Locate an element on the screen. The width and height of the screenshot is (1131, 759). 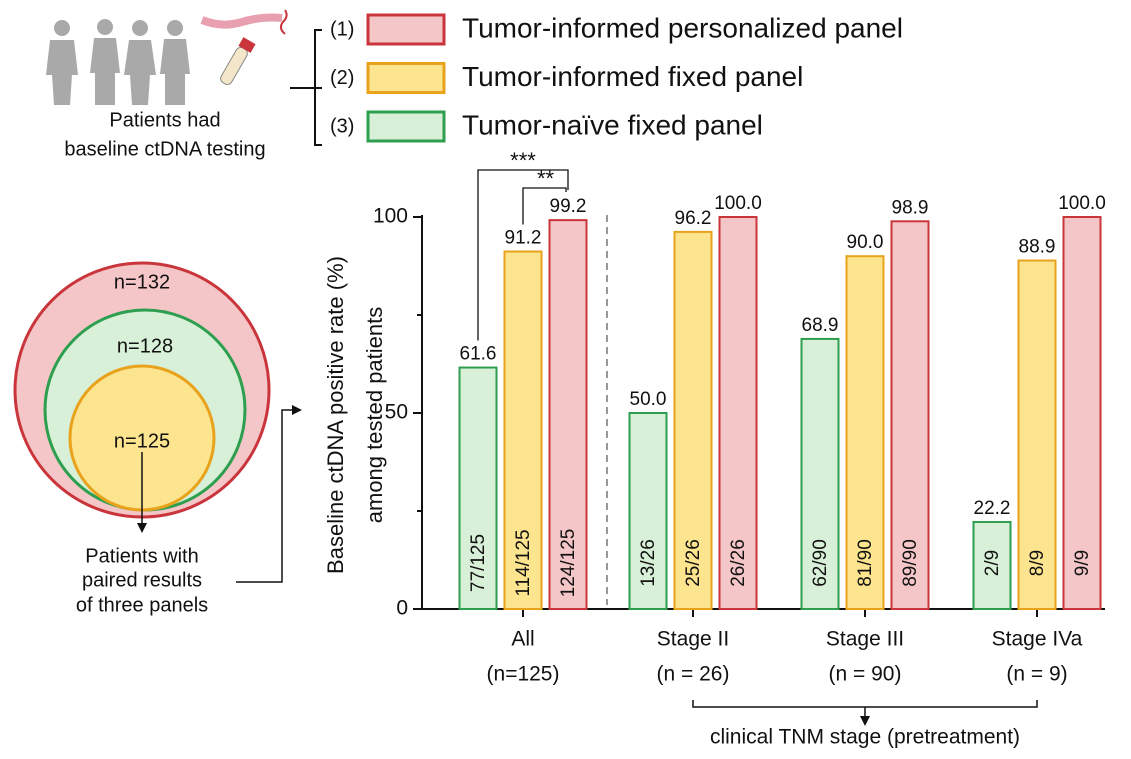
value-label: 50.0 is located at coordinates (648, 399).